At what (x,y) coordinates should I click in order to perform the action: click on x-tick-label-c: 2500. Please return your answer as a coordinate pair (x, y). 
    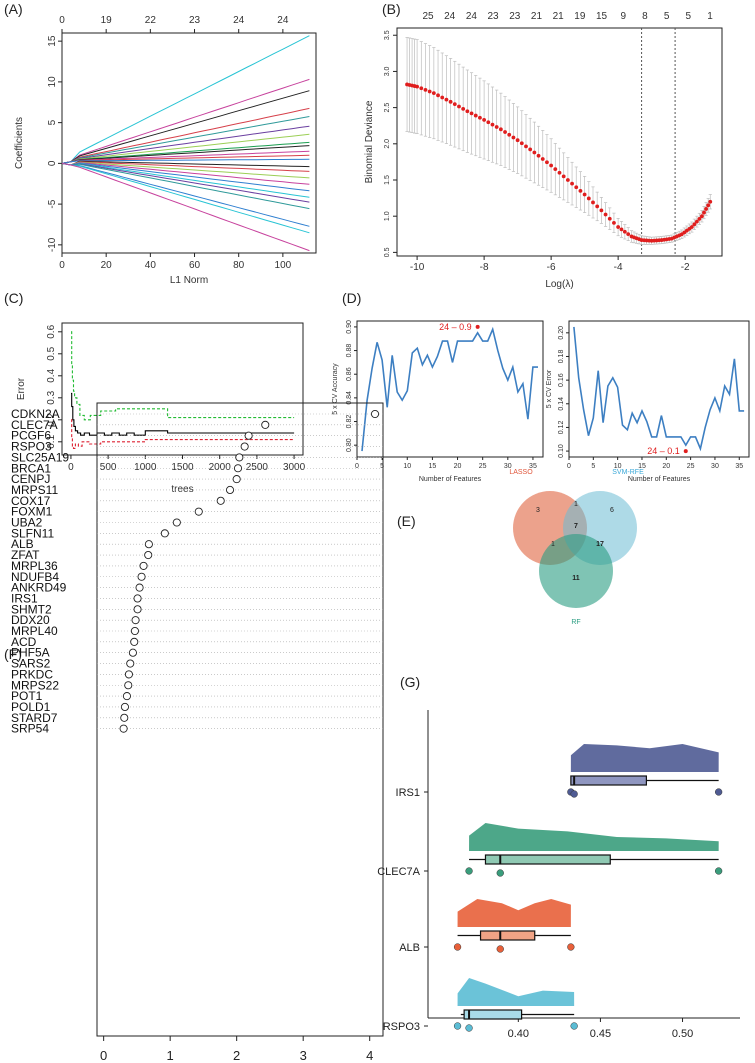
    Looking at the image, I should click on (257, 467).